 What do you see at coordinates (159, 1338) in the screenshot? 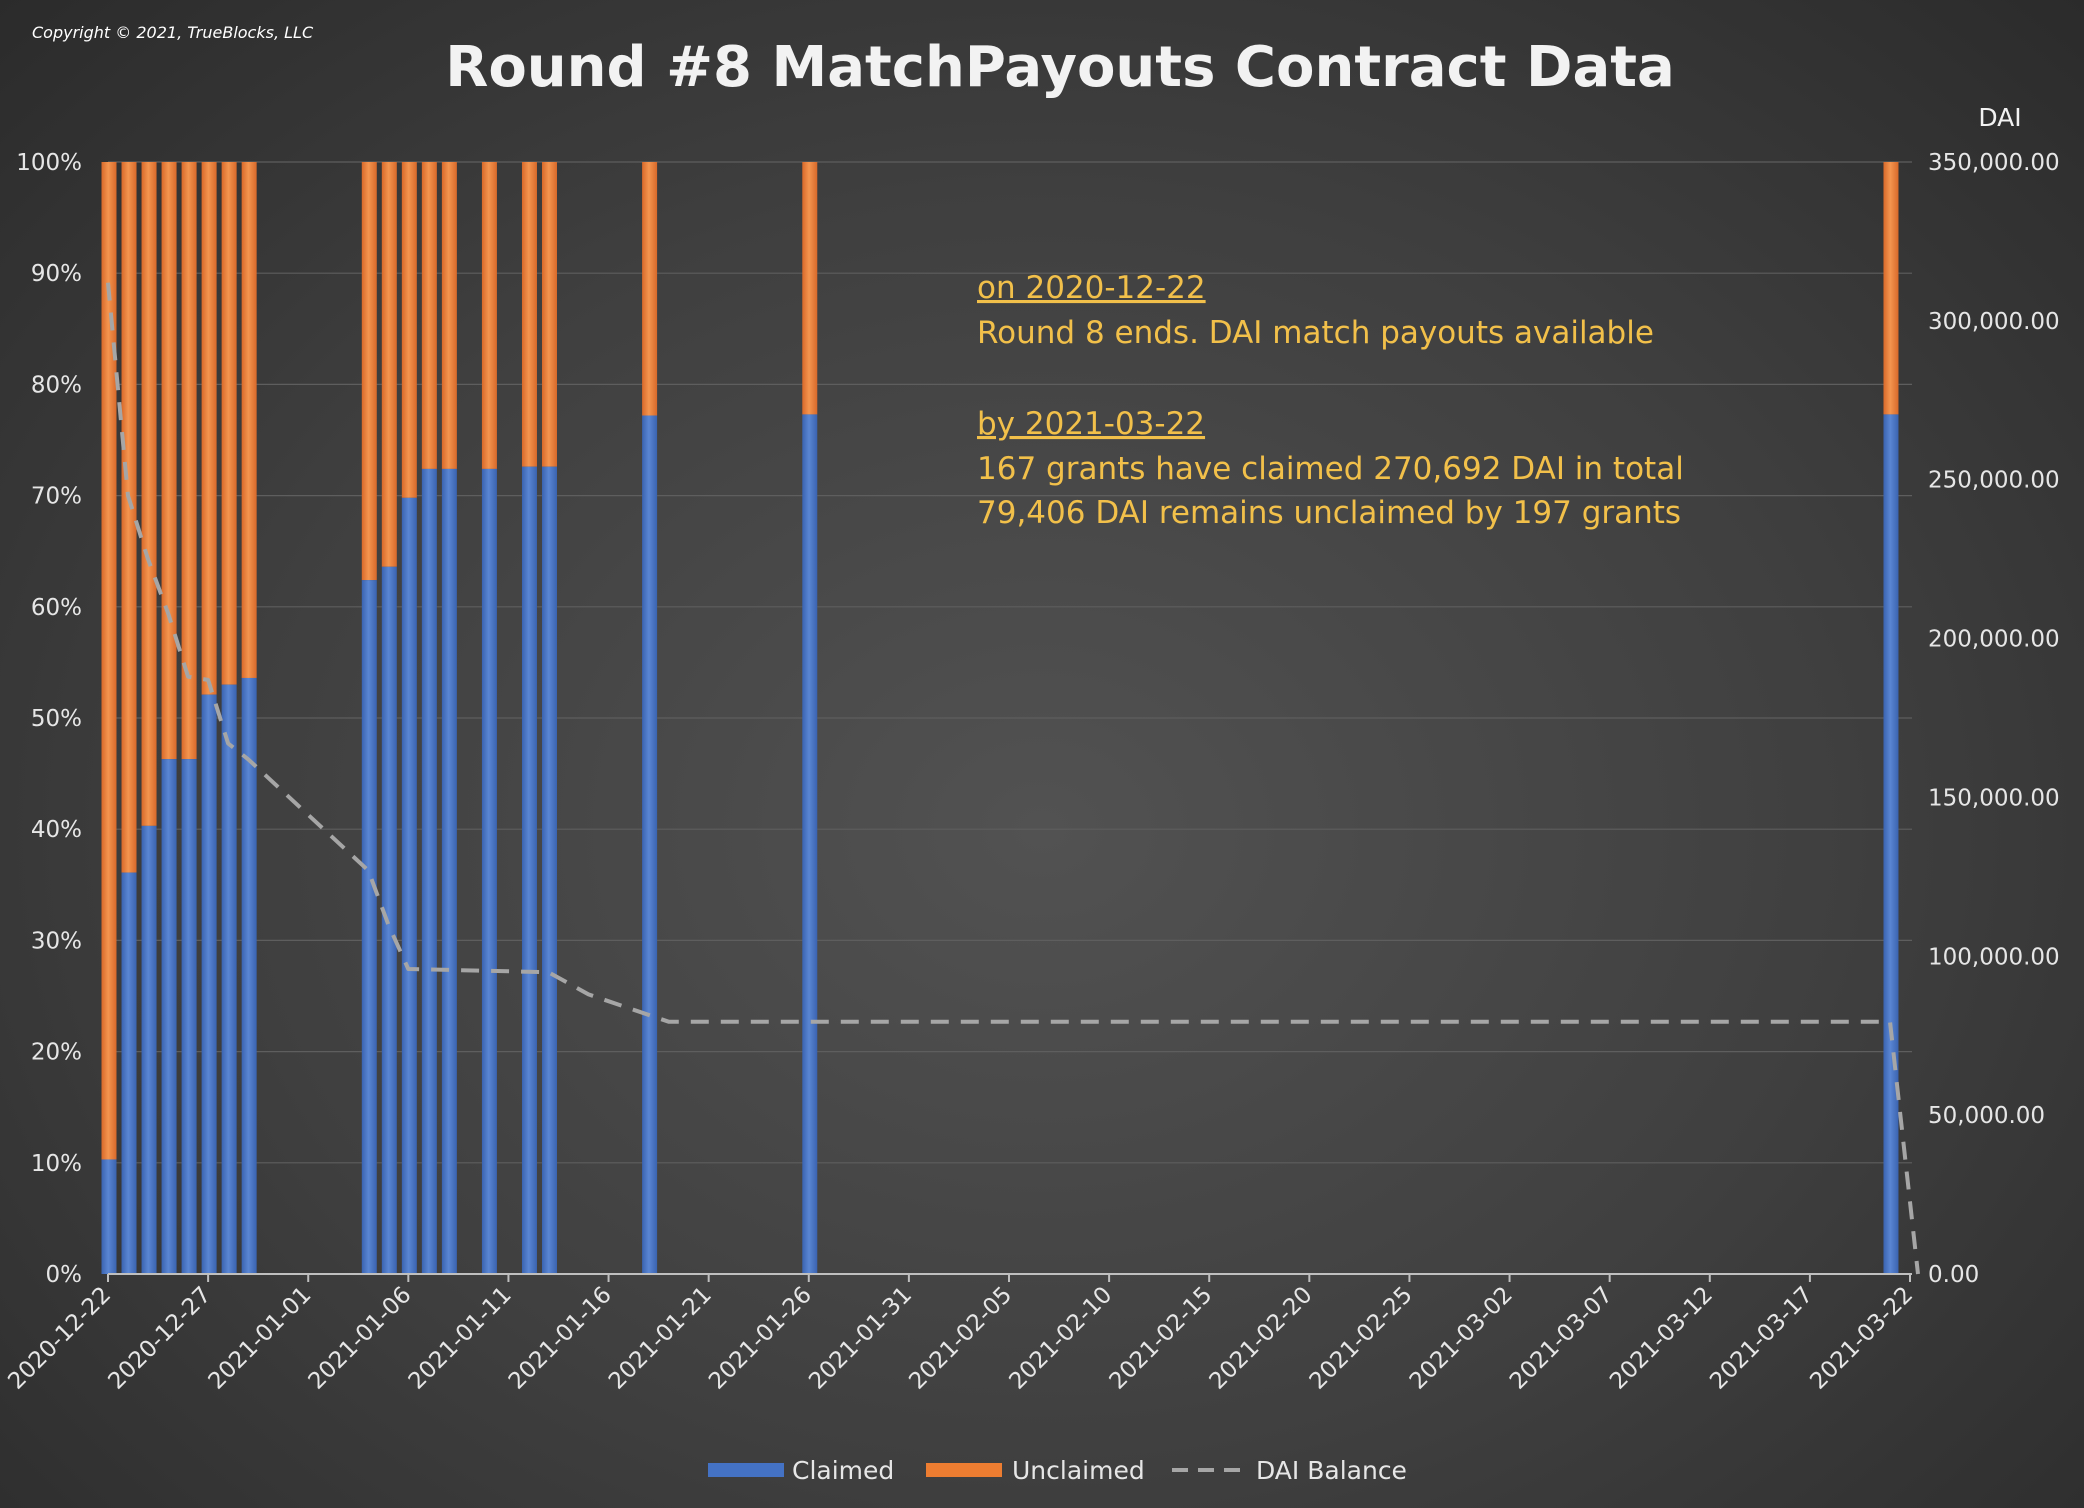
I see `x-tick-label: 2020-12-27` at bounding box center [159, 1338].